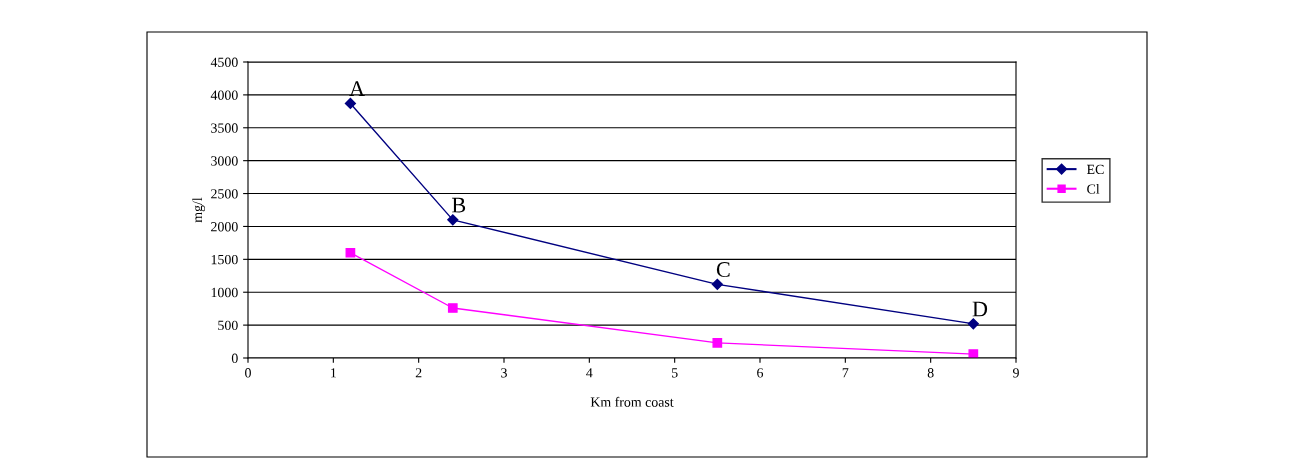 This screenshot has height=472, width=1289. What do you see at coordinates (632, 401) in the screenshot?
I see `x-axis-title: Km from coast` at bounding box center [632, 401].